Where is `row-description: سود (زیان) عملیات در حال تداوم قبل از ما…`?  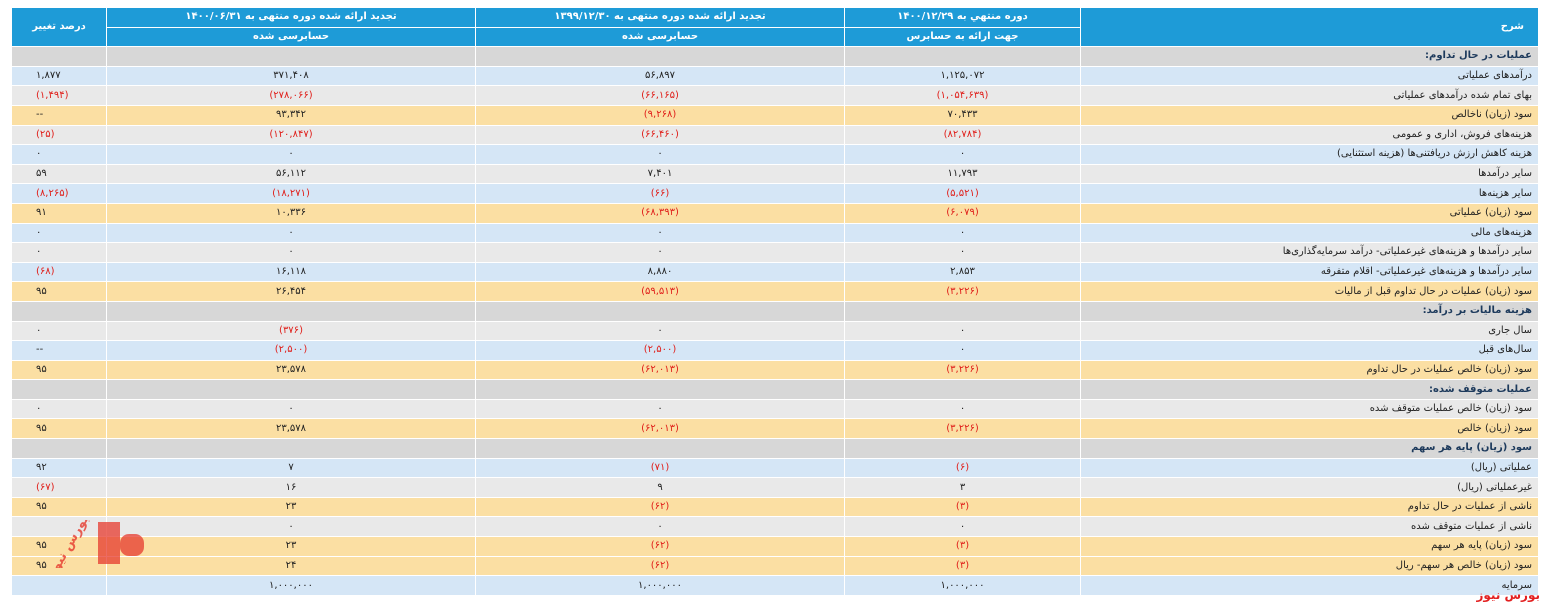
row-description: سود (زیان) عملیات در حال تداوم قبل از ما… is located at coordinates (1309, 291).